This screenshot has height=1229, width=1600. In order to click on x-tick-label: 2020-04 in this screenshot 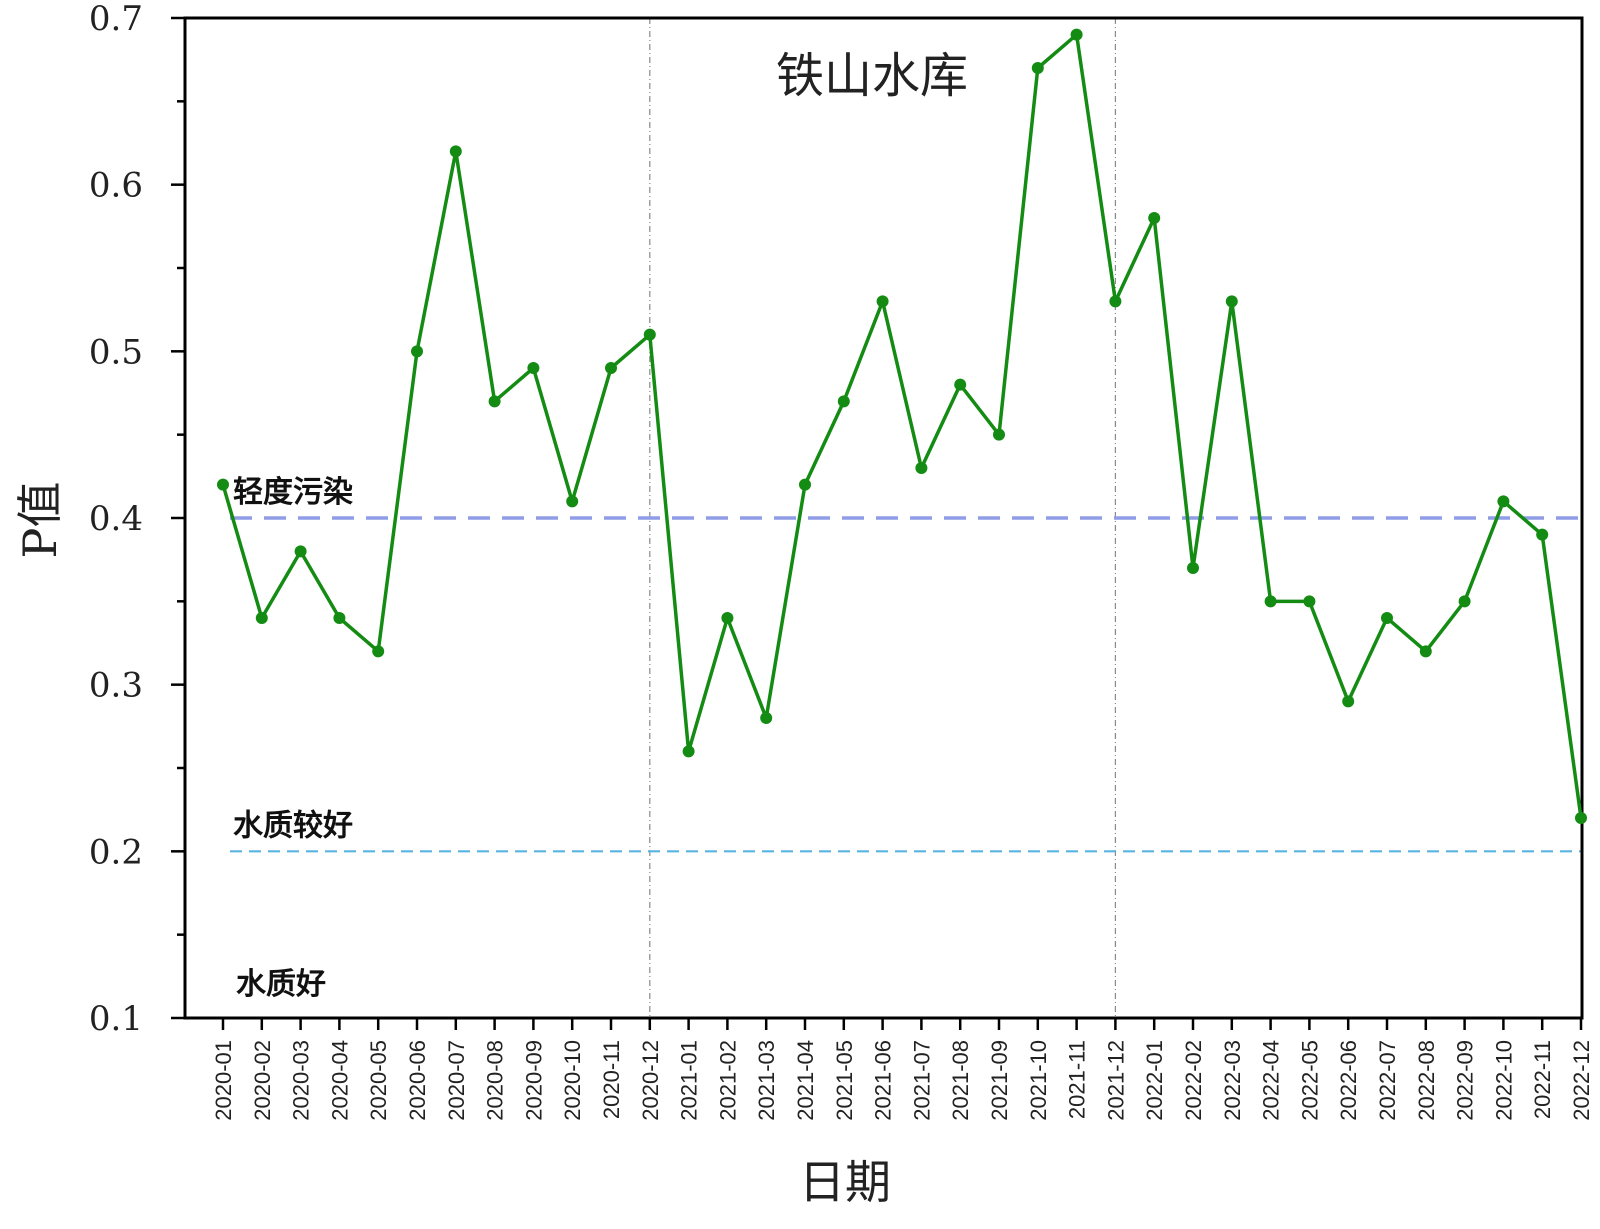, I will do `click(339, 1080)`.